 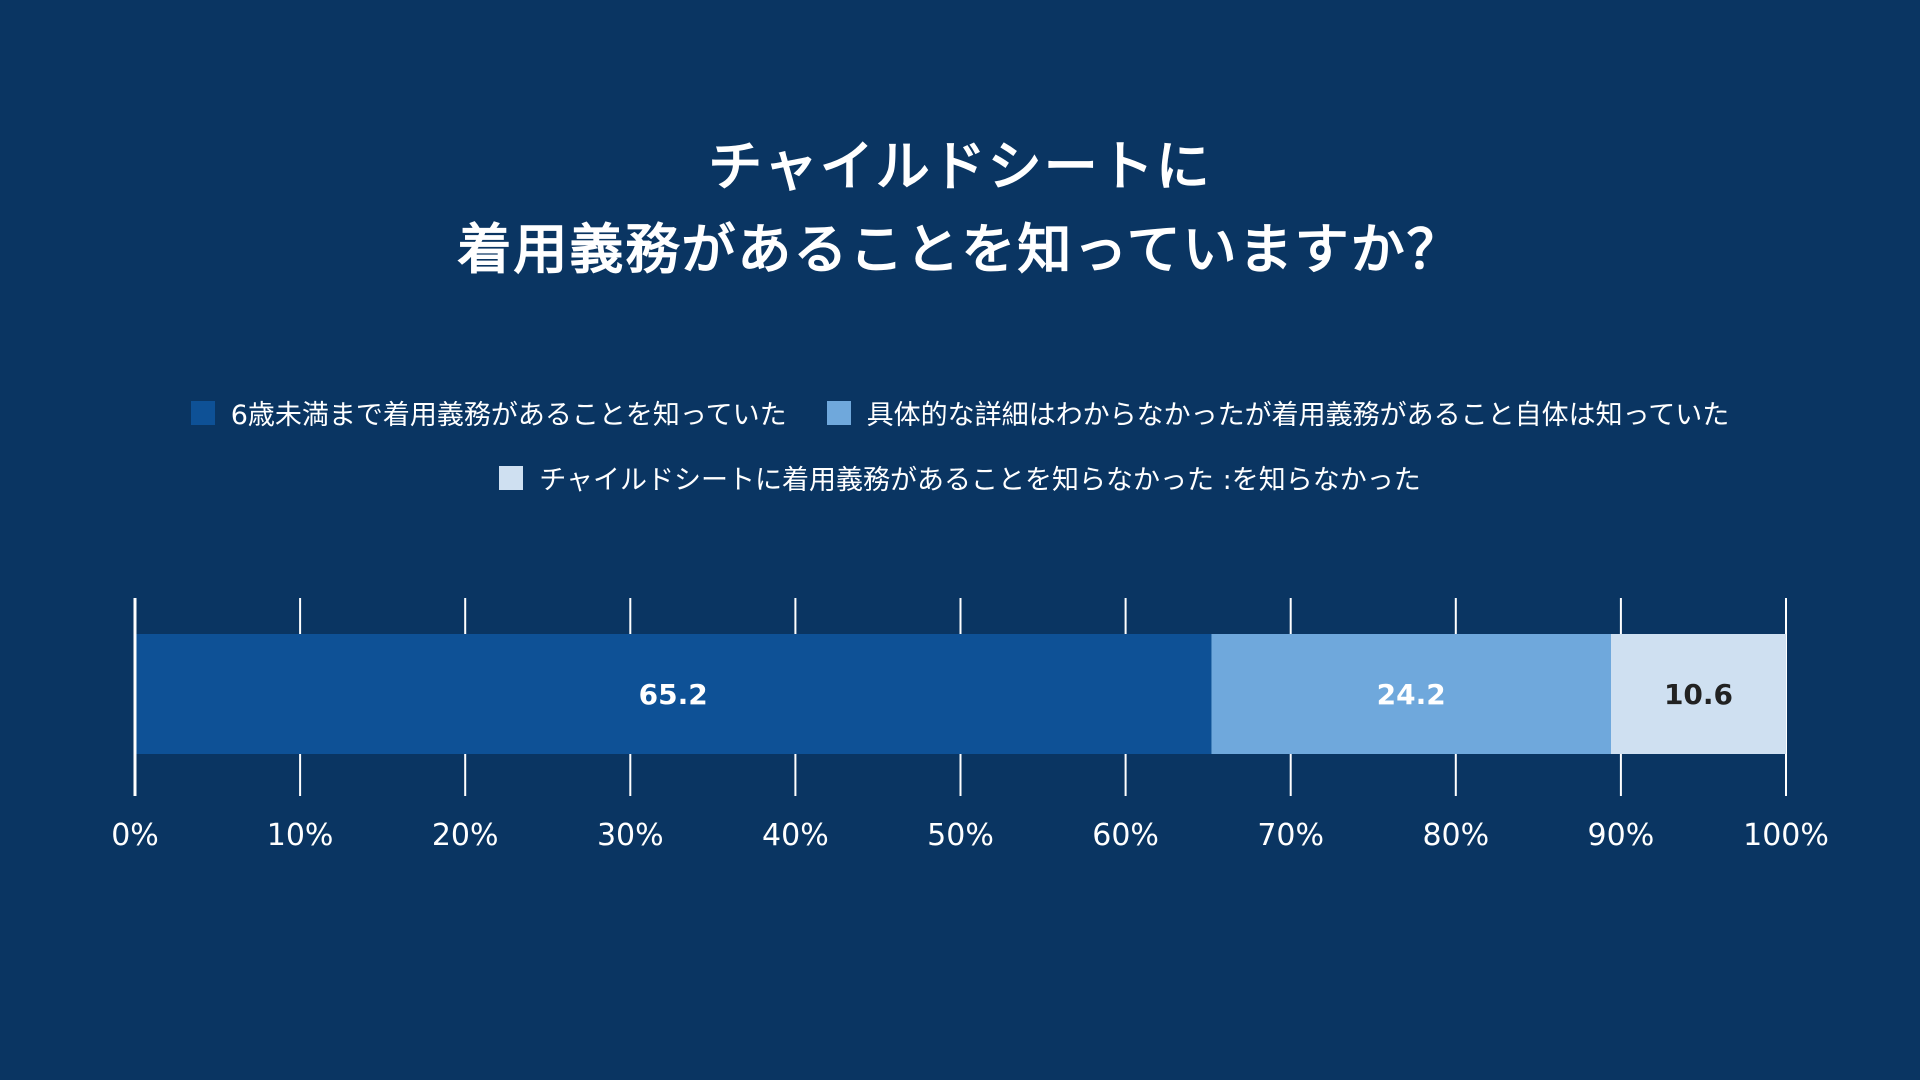 What do you see at coordinates (508, 415) in the screenshot?
I see `legend-label-knew-under6: 6歳未満まで着用義務があることを知っていた` at bounding box center [508, 415].